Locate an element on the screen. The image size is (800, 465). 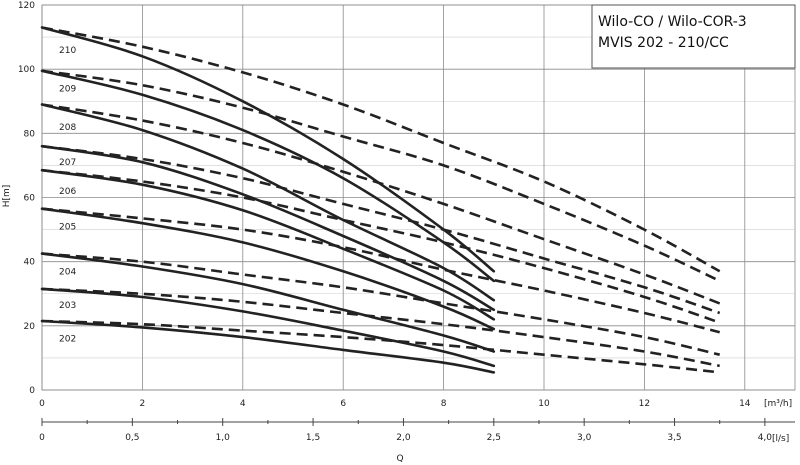
x-tick-label: 0 is located at coordinates (42, 404).